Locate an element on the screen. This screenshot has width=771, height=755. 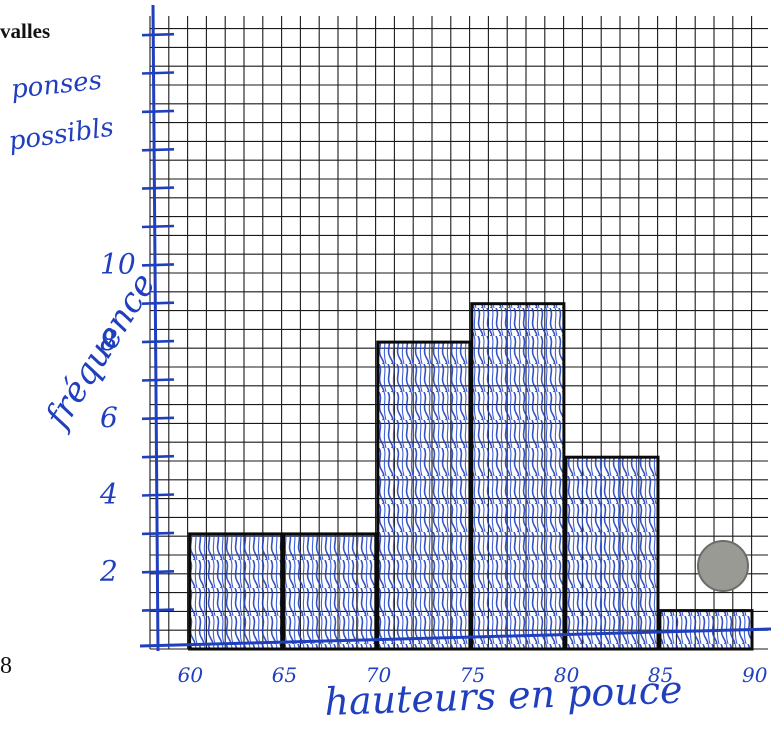
x-tick-label-80: 80 is located at coordinates (567, 675).